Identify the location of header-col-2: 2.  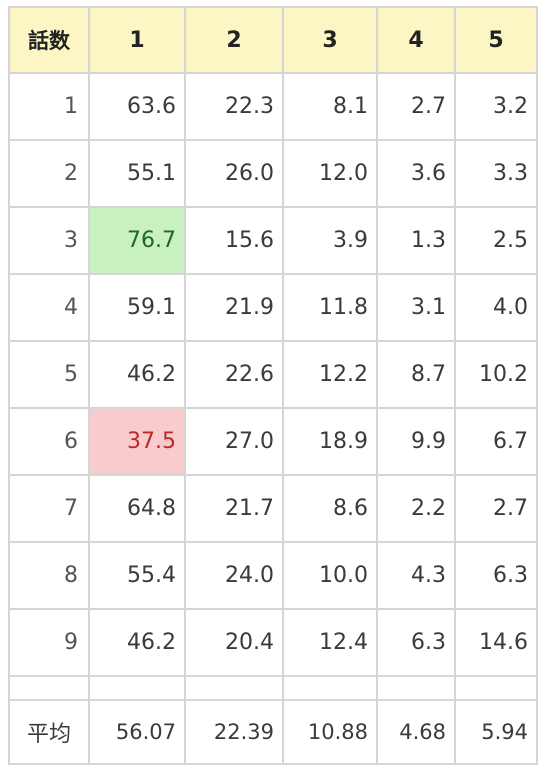
(234, 40).